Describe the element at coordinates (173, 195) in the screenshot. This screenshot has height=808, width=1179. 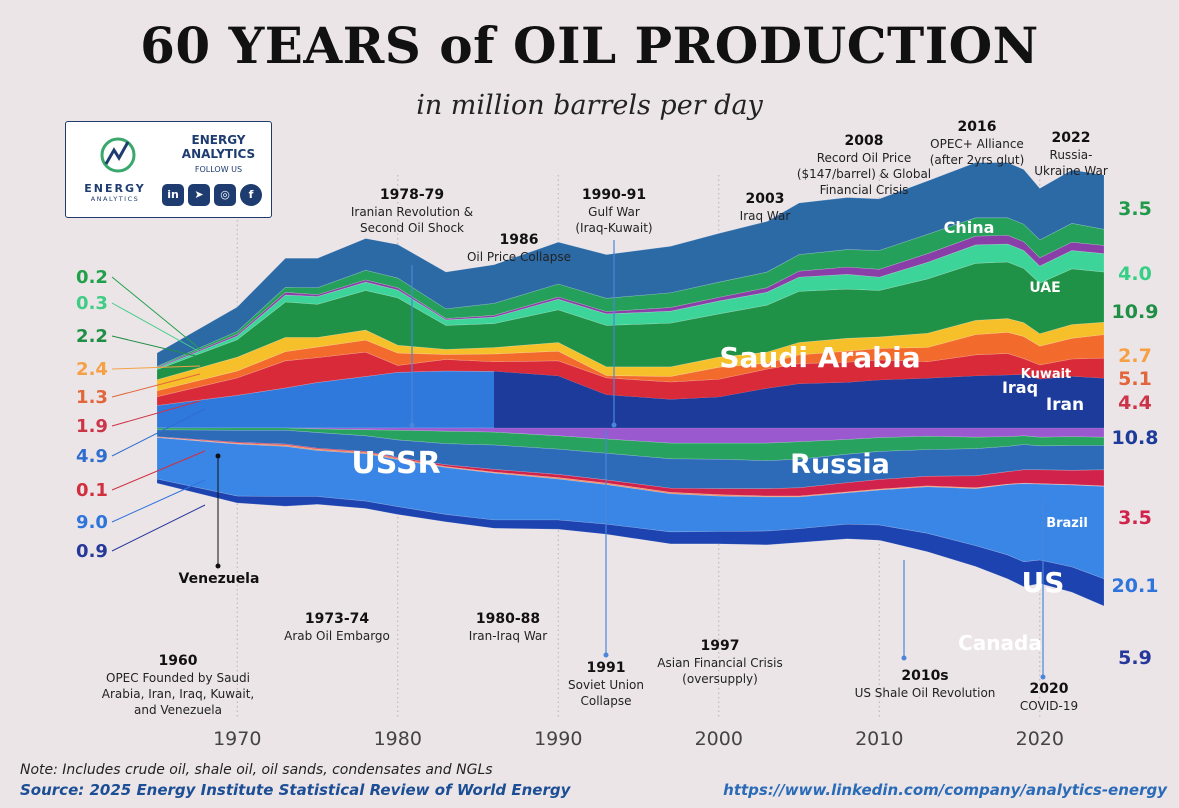
I see `linkedin-icon: in` at that location.